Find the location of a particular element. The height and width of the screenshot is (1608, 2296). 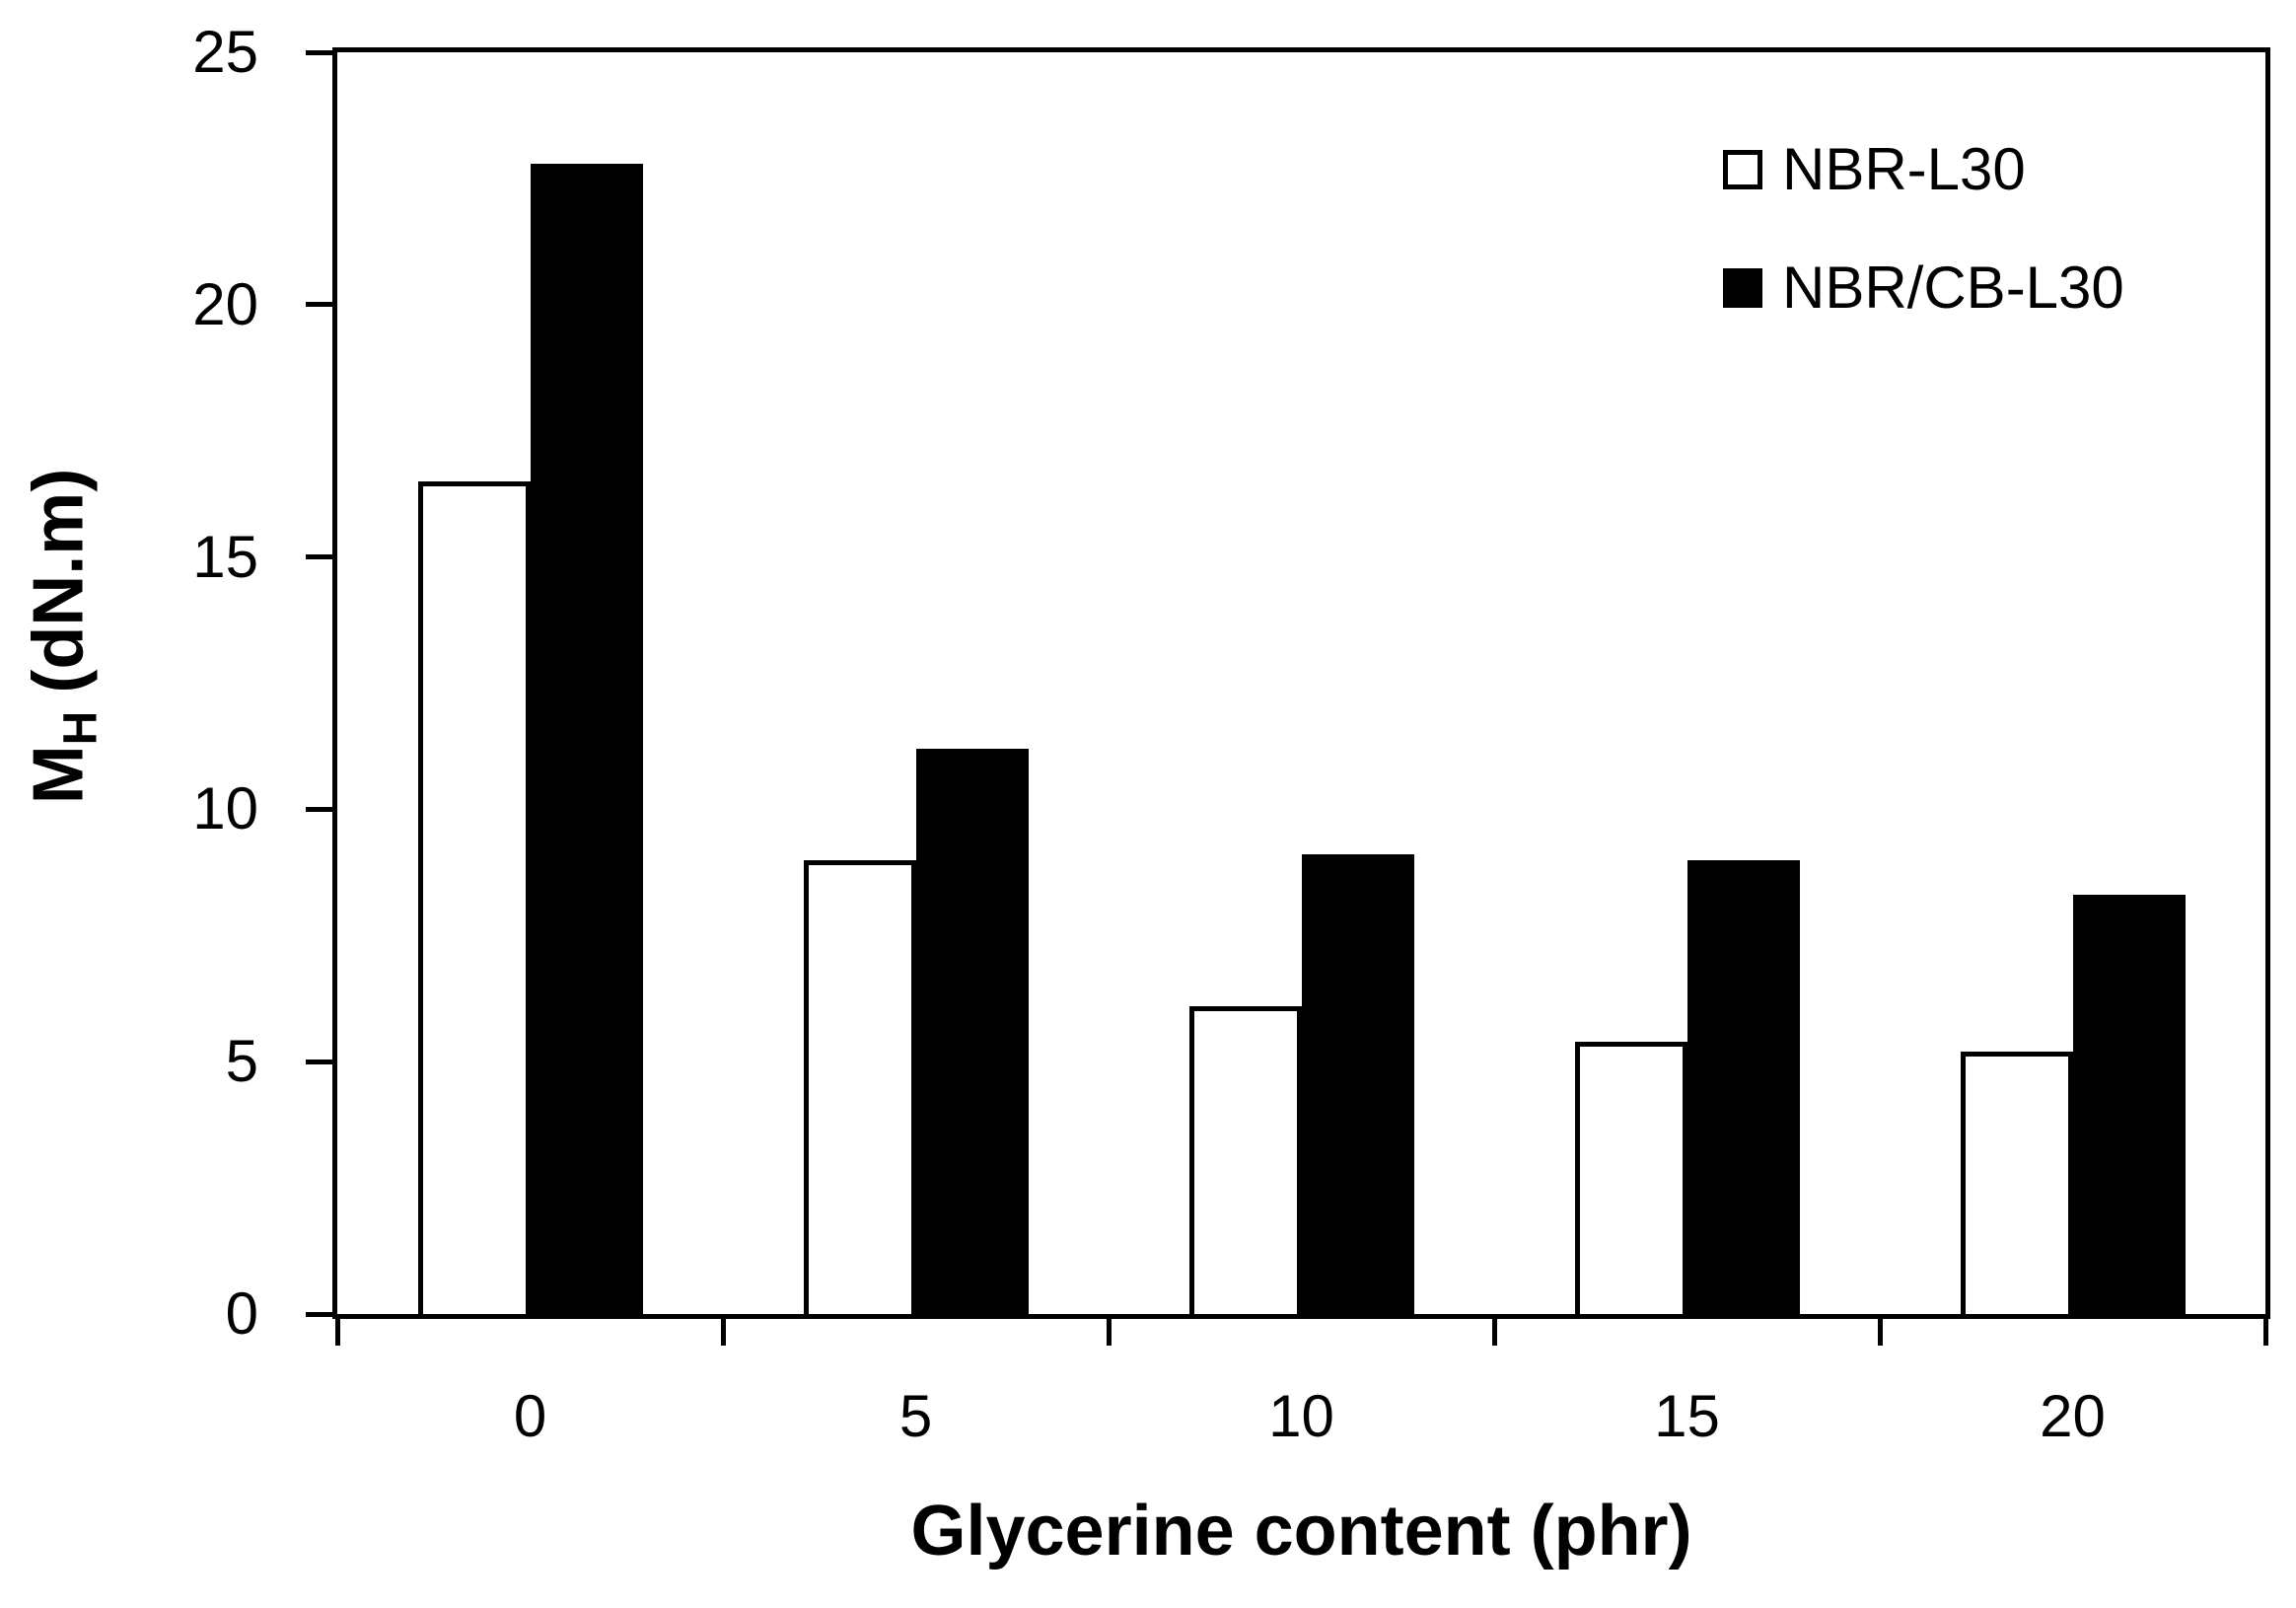

y-axis-tick-label: 25 is located at coordinates (225, 52).